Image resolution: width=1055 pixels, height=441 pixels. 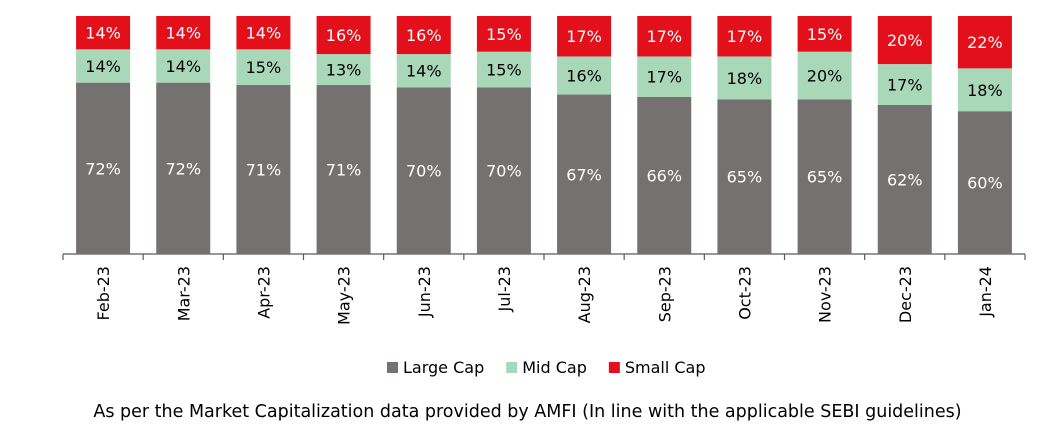 I want to click on x-tick-label: Nov-23, so click(x=825, y=294).